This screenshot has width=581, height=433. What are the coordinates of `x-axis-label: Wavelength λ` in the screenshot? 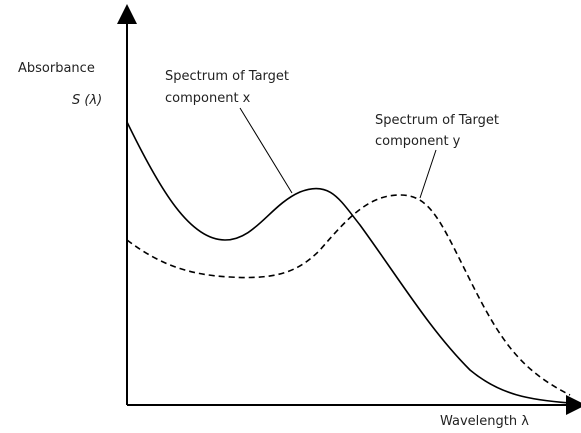 It's located at (484, 421).